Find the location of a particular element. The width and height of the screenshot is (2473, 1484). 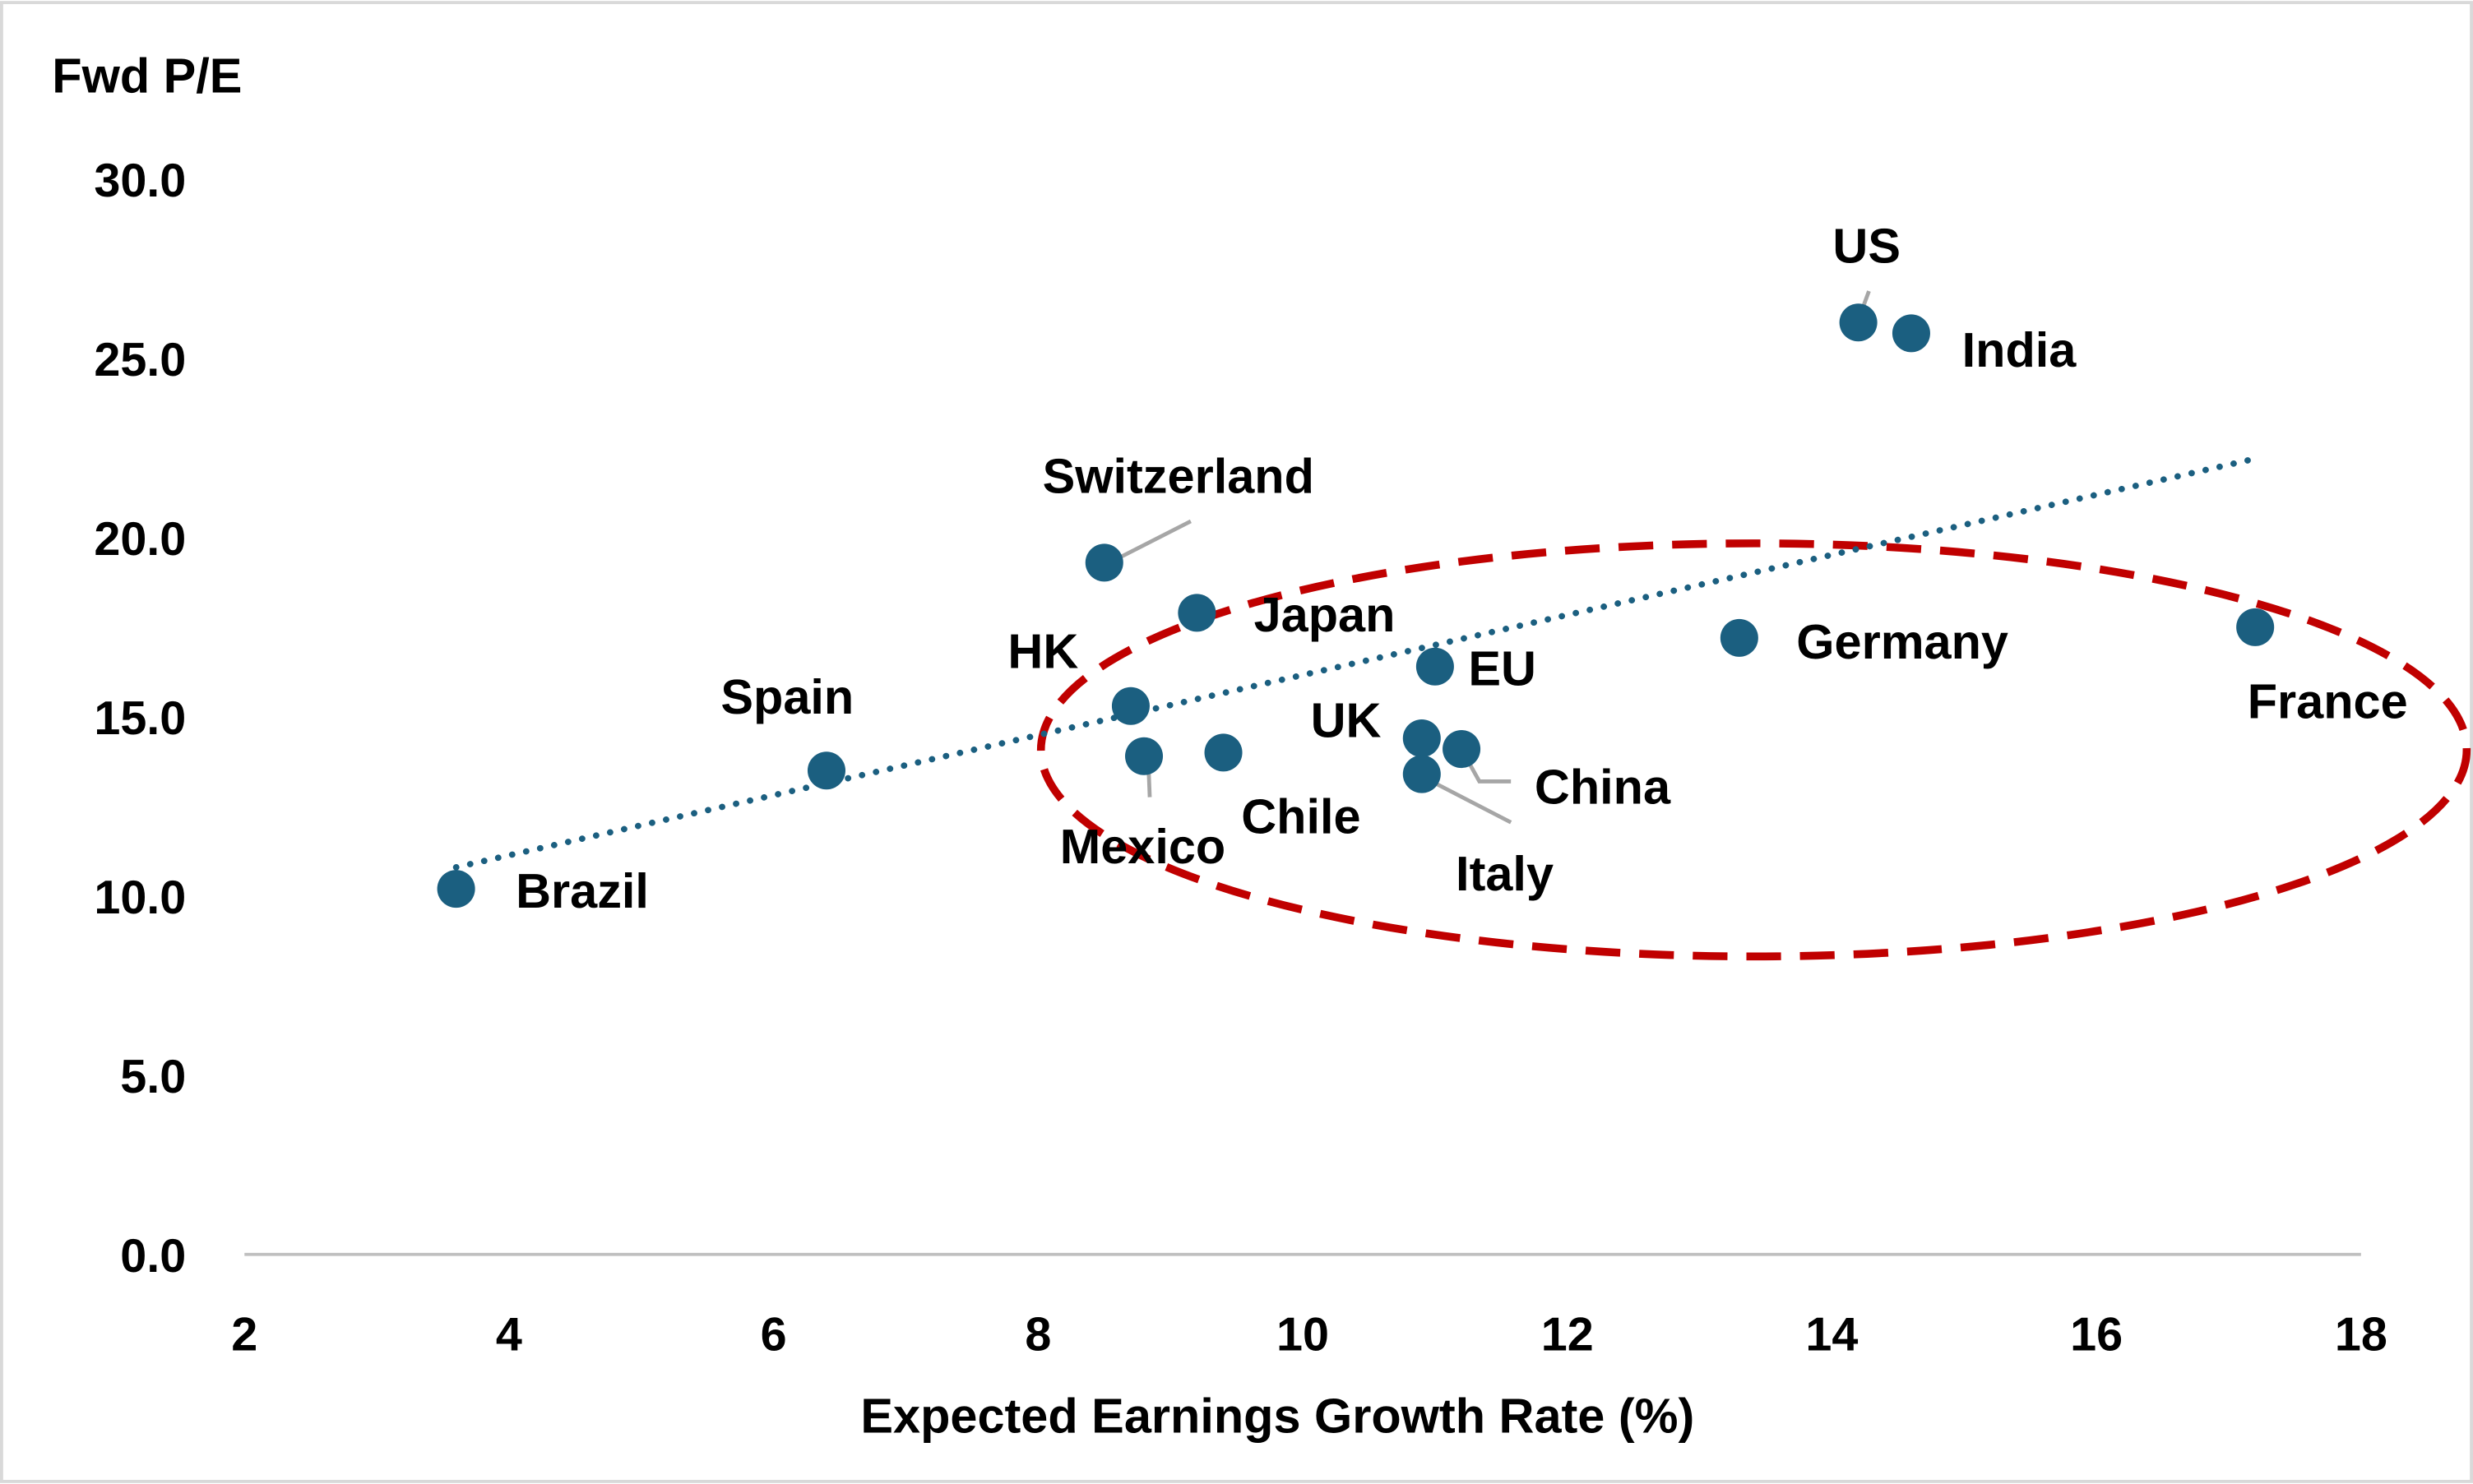

data-point-germany is located at coordinates (1739, 637).